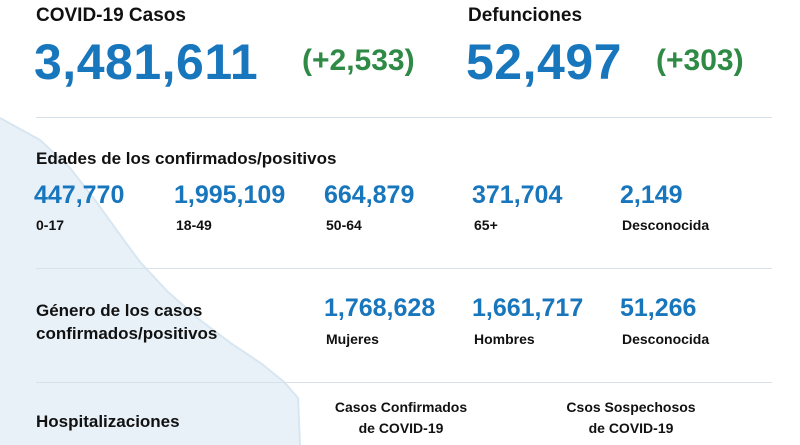 This screenshot has height=445, width=800. Describe the element at coordinates (352, 339) in the screenshot. I see `gender-label-women: Mujeres` at that location.